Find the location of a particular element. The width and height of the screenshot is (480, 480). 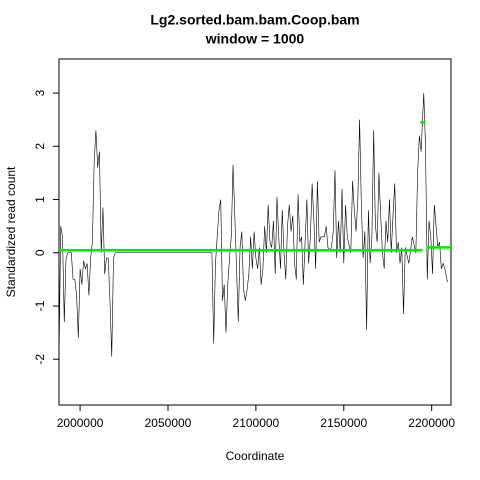

y-tick-label: -2 is located at coordinates (40, 359).